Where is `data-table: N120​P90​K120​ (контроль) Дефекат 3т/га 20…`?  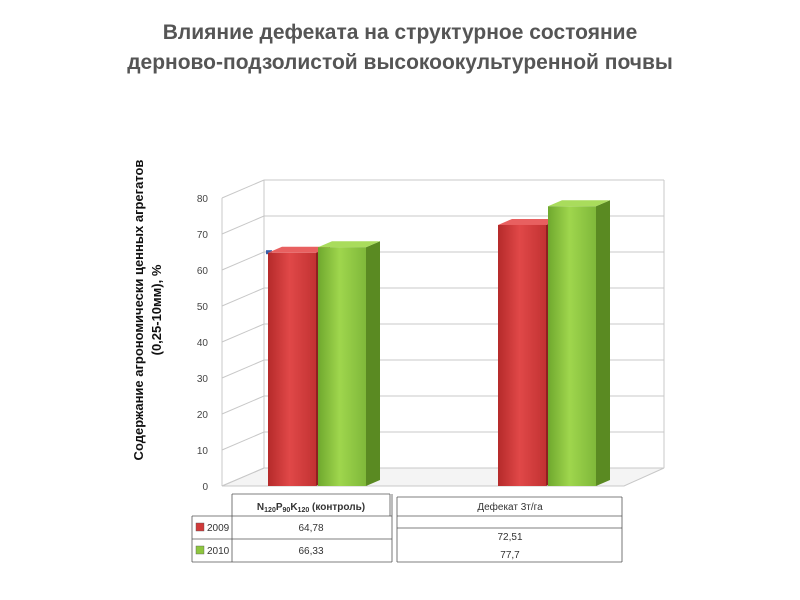 data-table: N120​P90​K120​ (контроль) Дефекат 3т/га 20… is located at coordinates (407, 528).